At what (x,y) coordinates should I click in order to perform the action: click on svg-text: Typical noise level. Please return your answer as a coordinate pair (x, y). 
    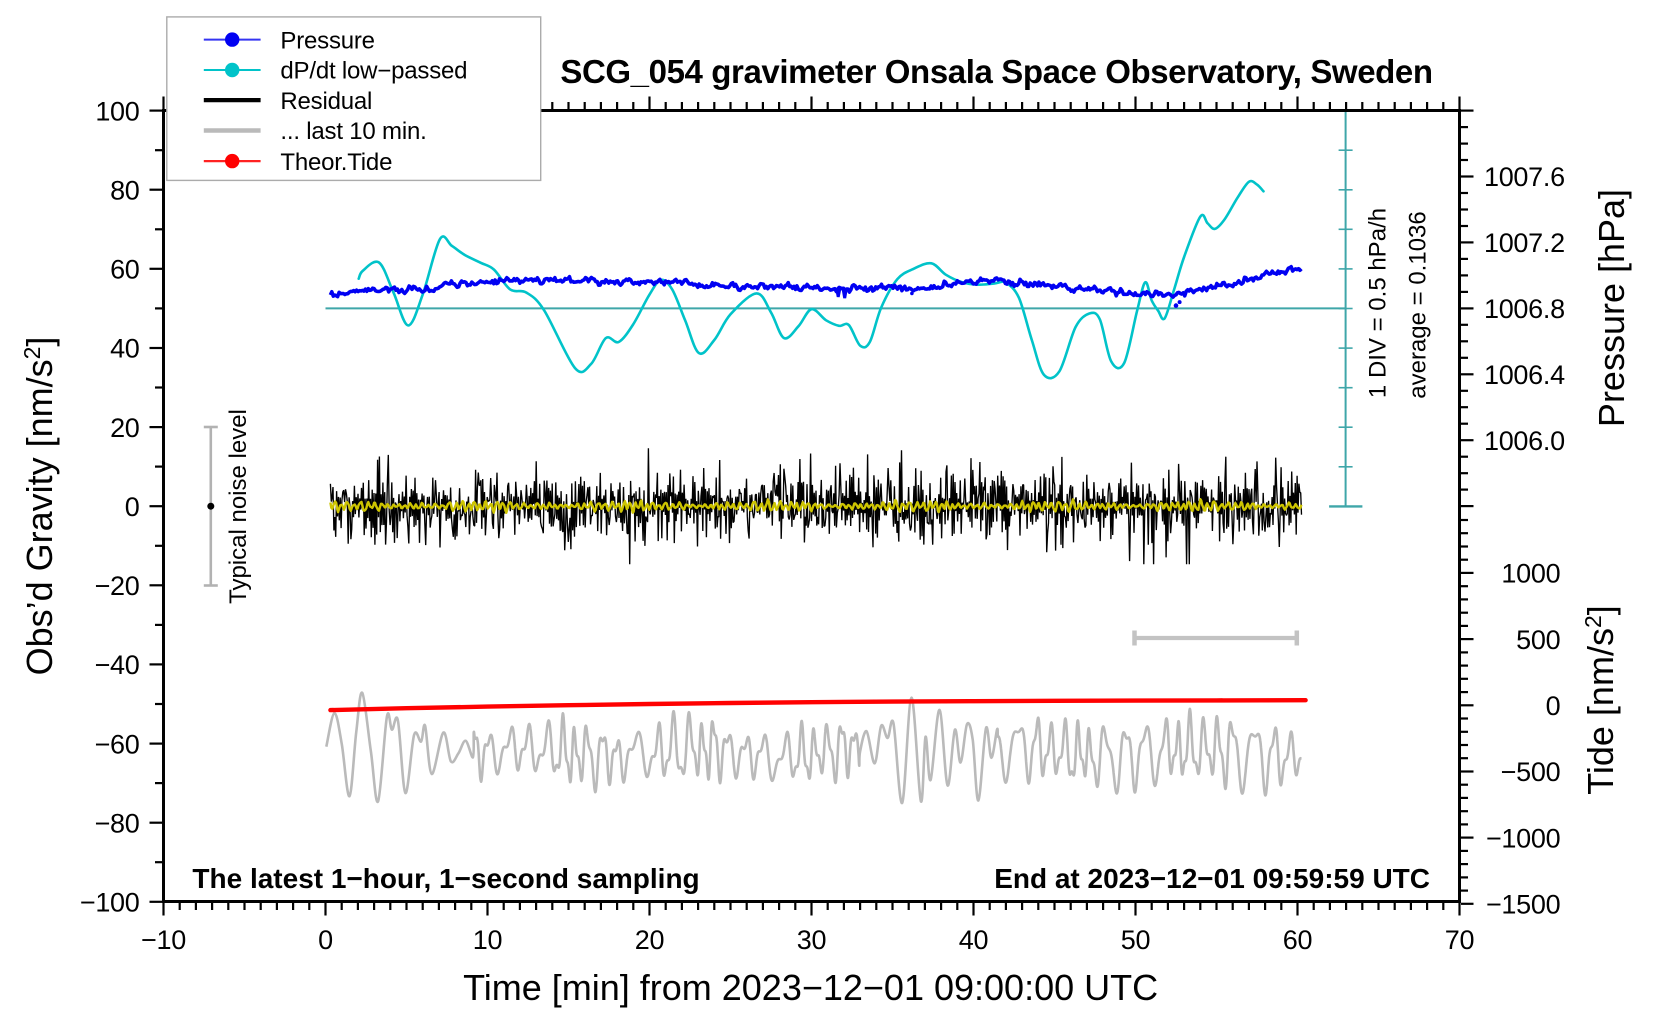
    Looking at the image, I should click on (238, 506).